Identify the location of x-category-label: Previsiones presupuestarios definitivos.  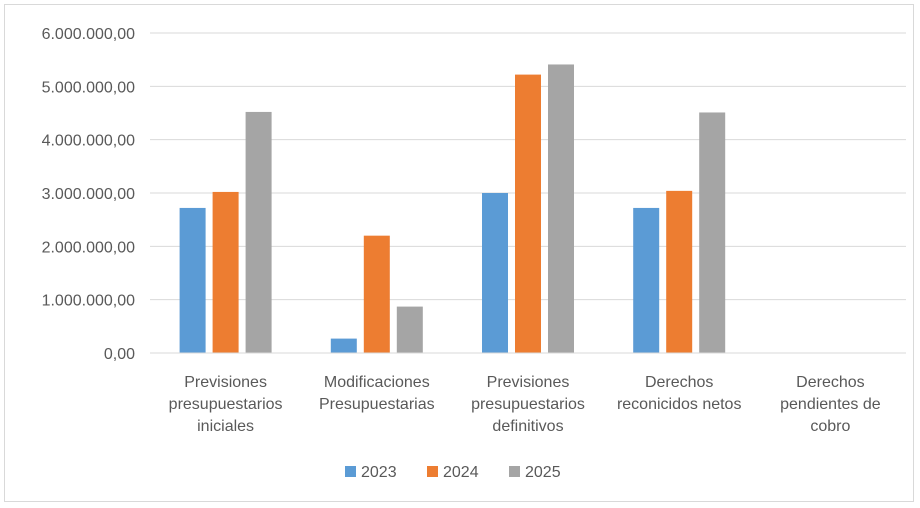
(528, 404).